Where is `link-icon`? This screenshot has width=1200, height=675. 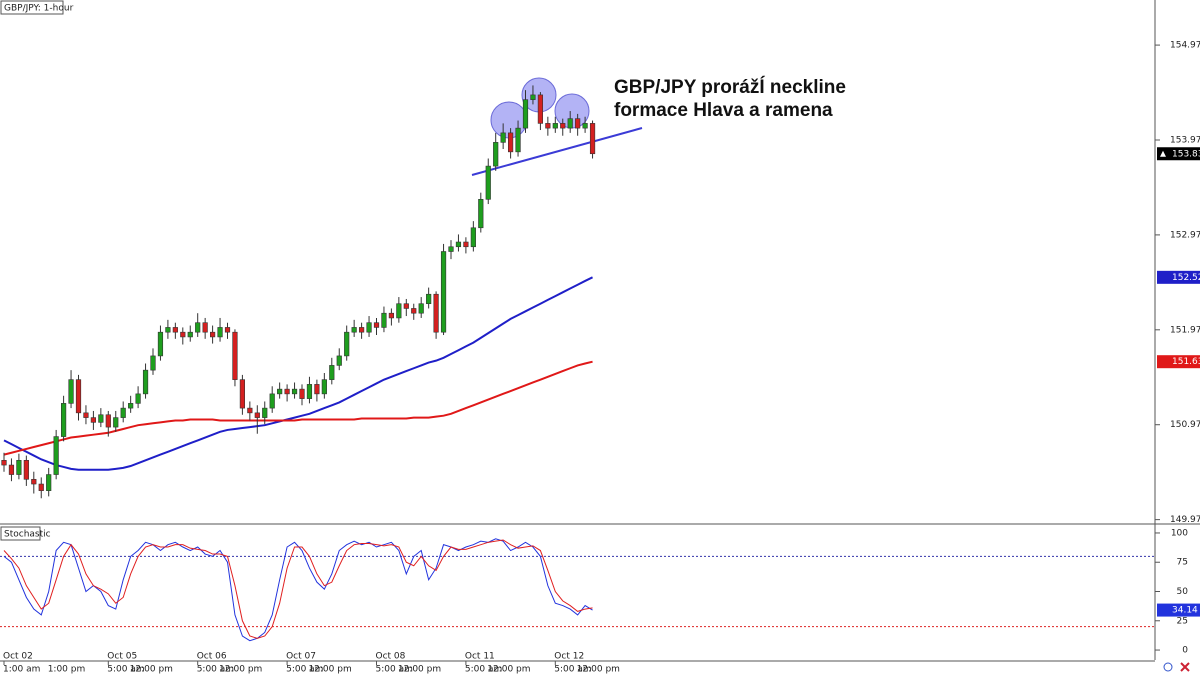
link-icon is located at coordinates (1168, 667).